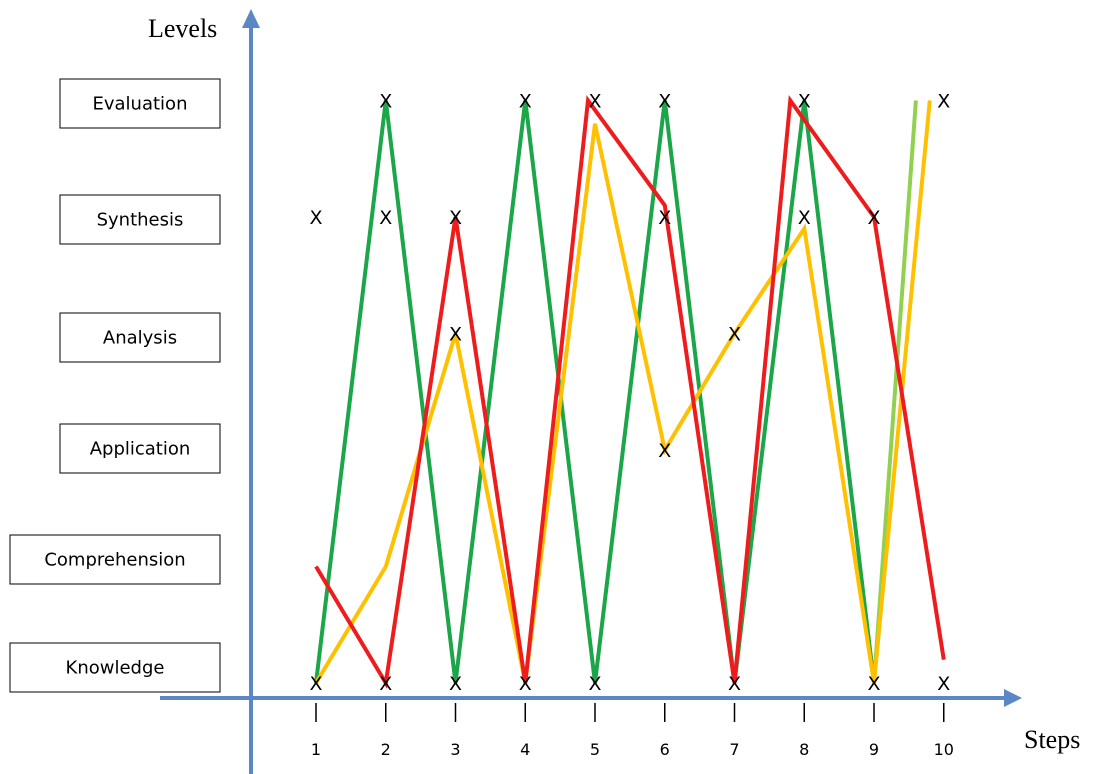 The height and width of the screenshot is (774, 1102). I want to click on level-label: Application, so click(140, 449).